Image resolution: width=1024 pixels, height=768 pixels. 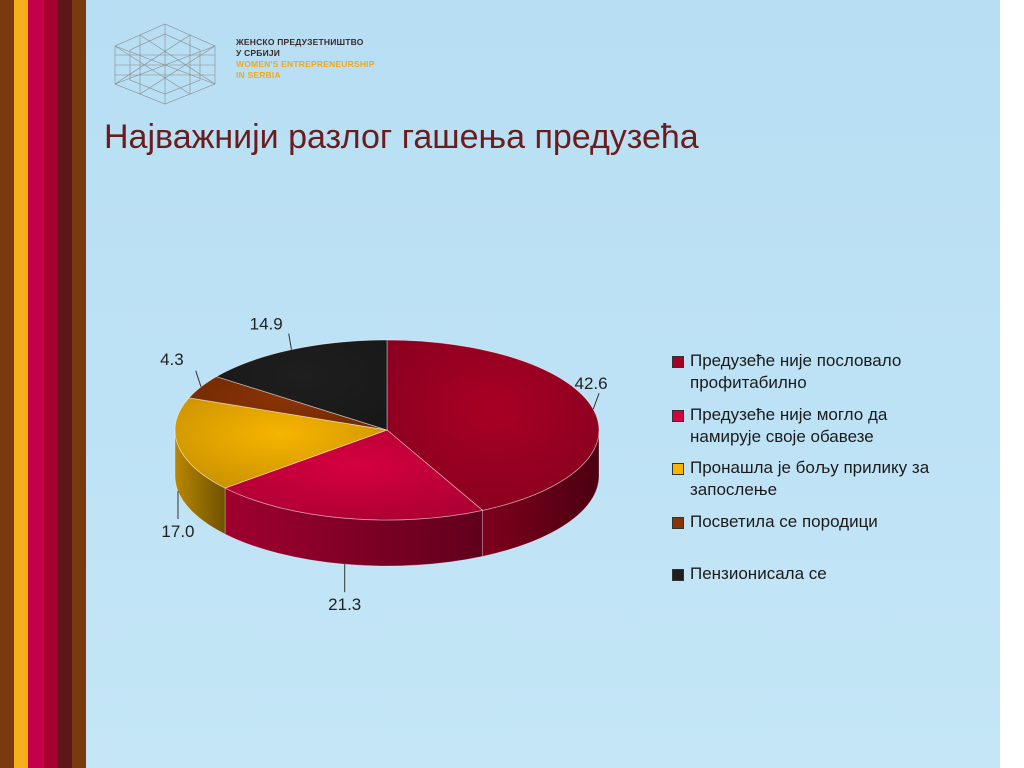 What do you see at coordinates (344, 604) in the screenshot?
I see `data-label-2: 21.3` at bounding box center [344, 604].